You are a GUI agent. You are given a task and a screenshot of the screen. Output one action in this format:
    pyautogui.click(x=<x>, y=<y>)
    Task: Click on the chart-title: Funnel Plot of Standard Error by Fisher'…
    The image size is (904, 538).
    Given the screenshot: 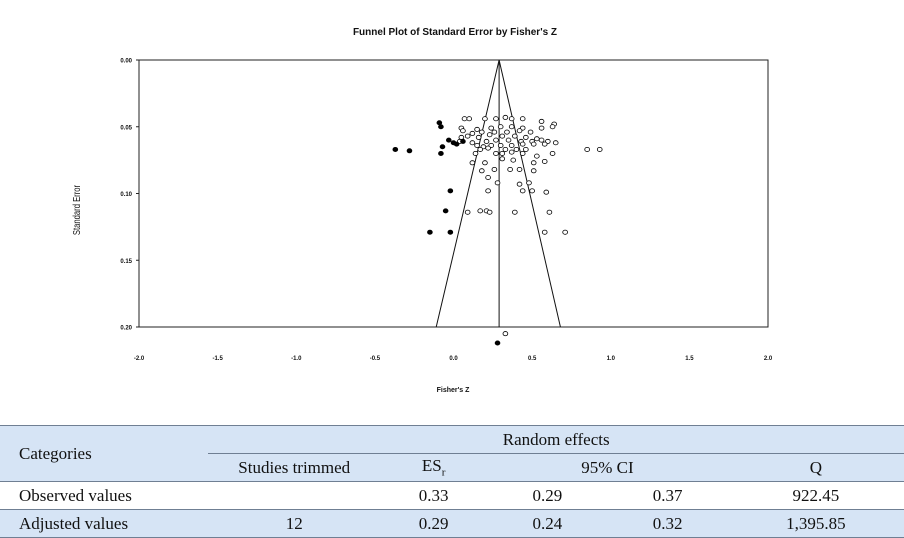 What is the action you would take?
    pyautogui.click(x=455, y=32)
    